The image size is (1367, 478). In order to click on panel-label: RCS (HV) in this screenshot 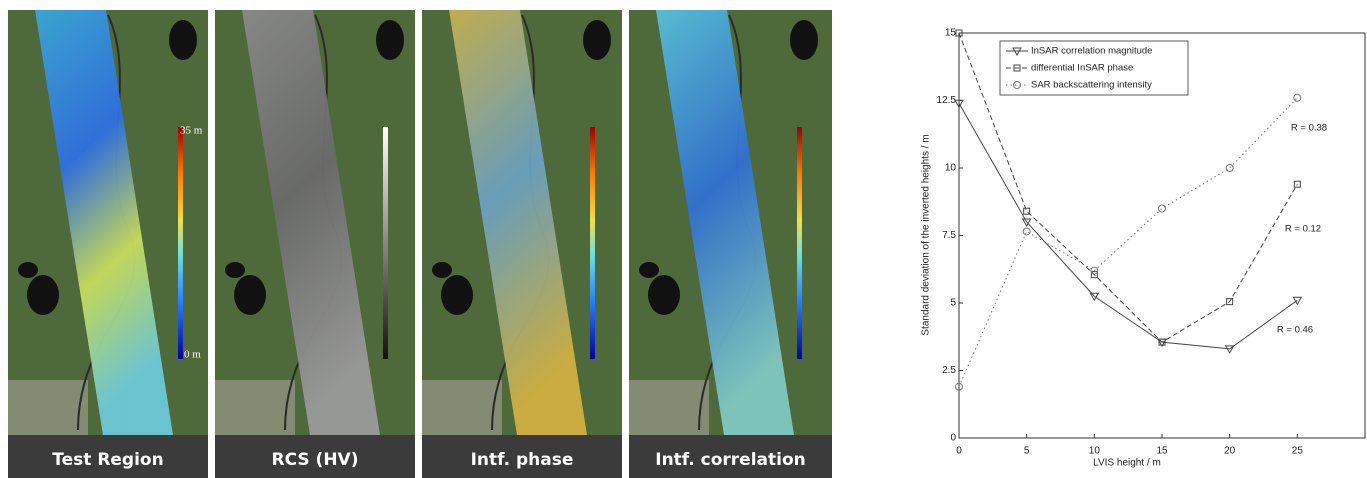, I will do `click(315, 460)`.